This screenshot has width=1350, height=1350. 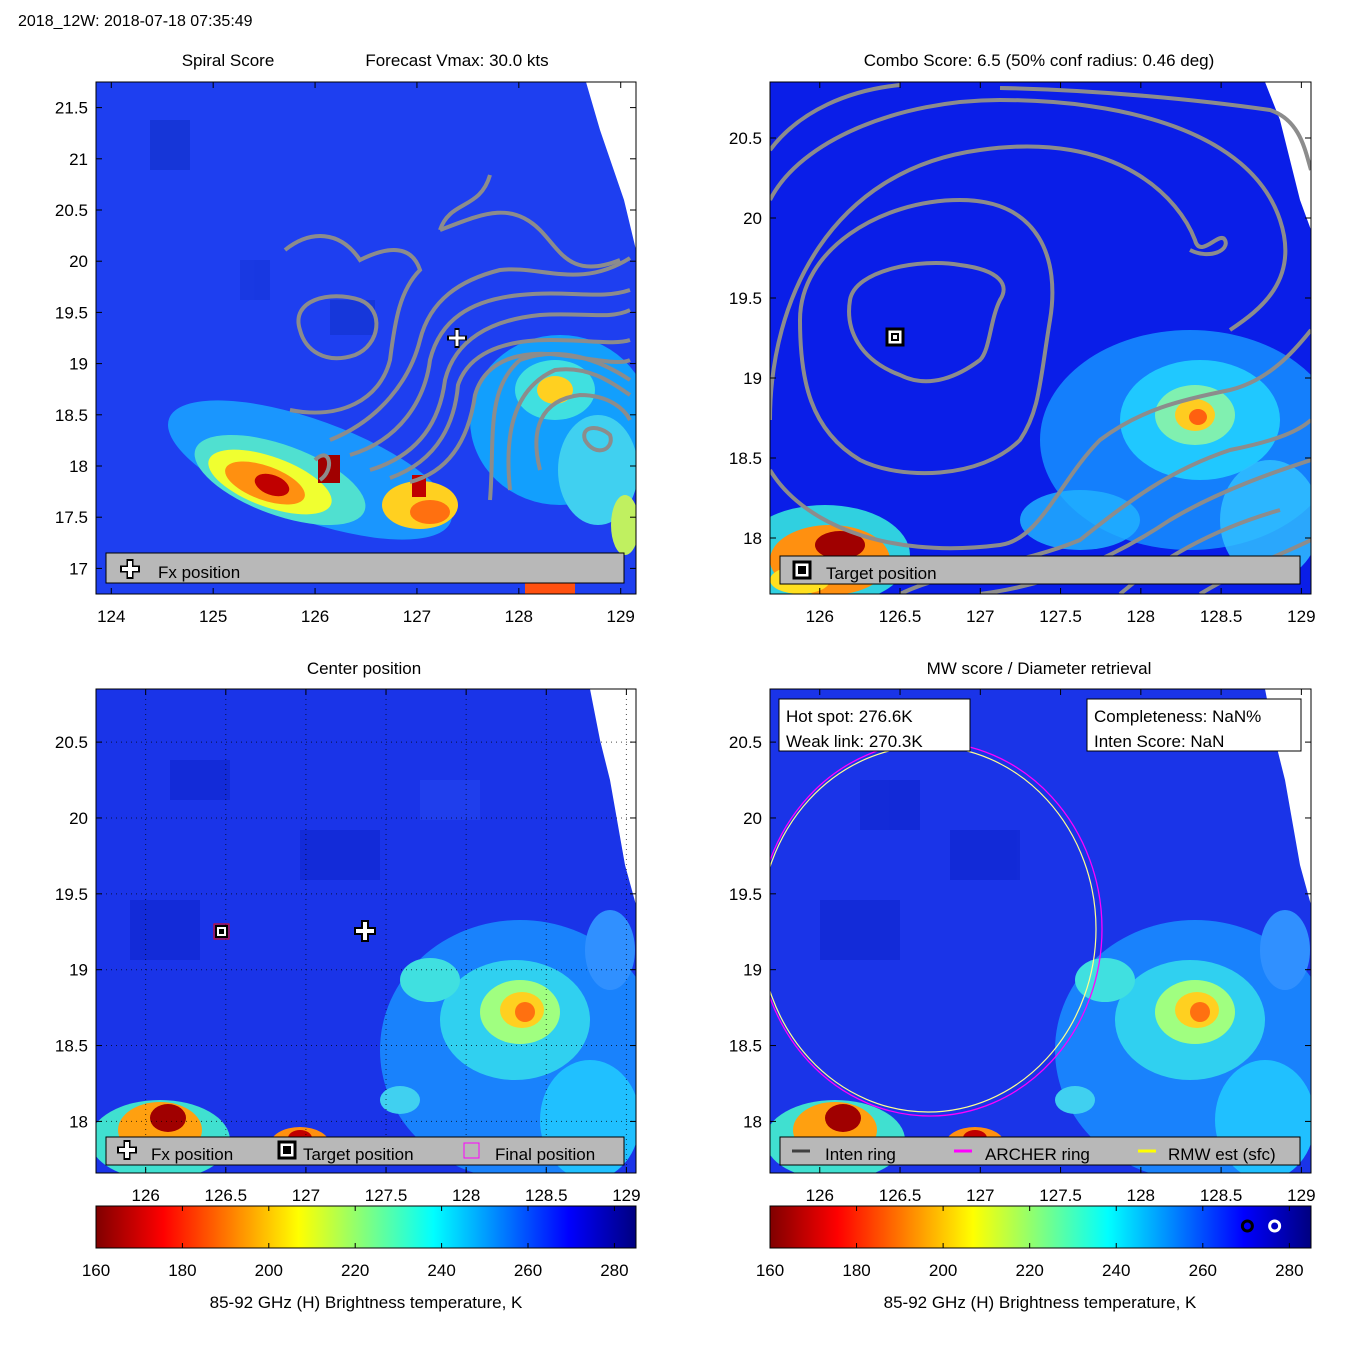 What do you see at coordinates (386, 1195) in the screenshot?
I see `center-xtick-label: 127.5` at bounding box center [386, 1195].